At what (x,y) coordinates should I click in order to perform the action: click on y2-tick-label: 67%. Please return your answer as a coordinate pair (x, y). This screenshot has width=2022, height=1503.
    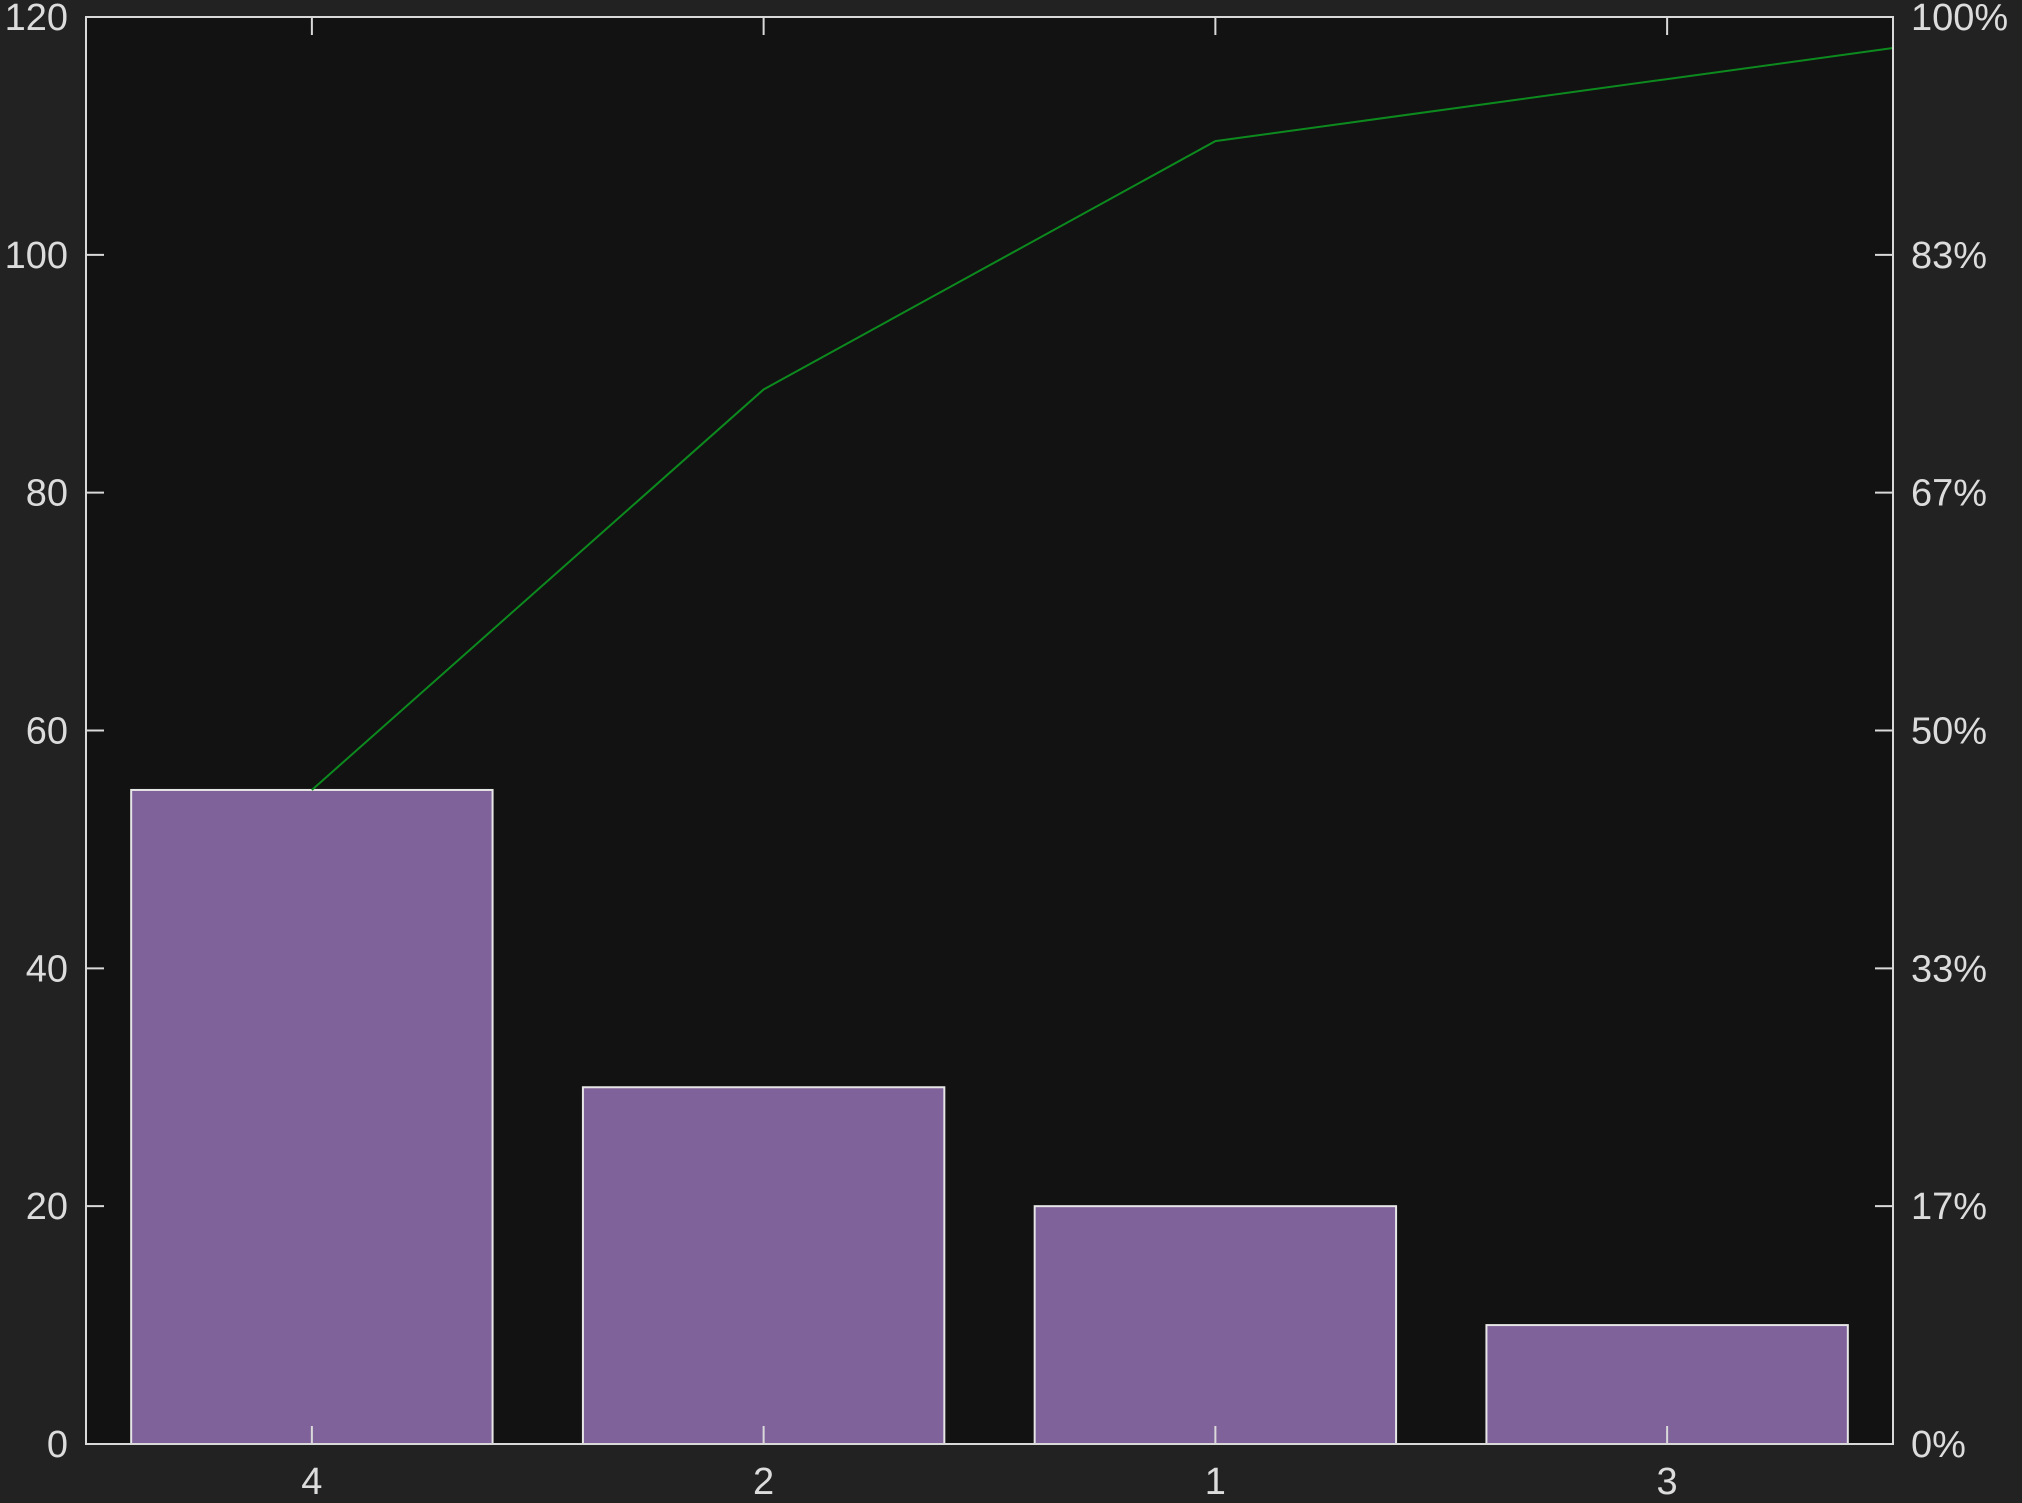
    Looking at the image, I should click on (1949, 494).